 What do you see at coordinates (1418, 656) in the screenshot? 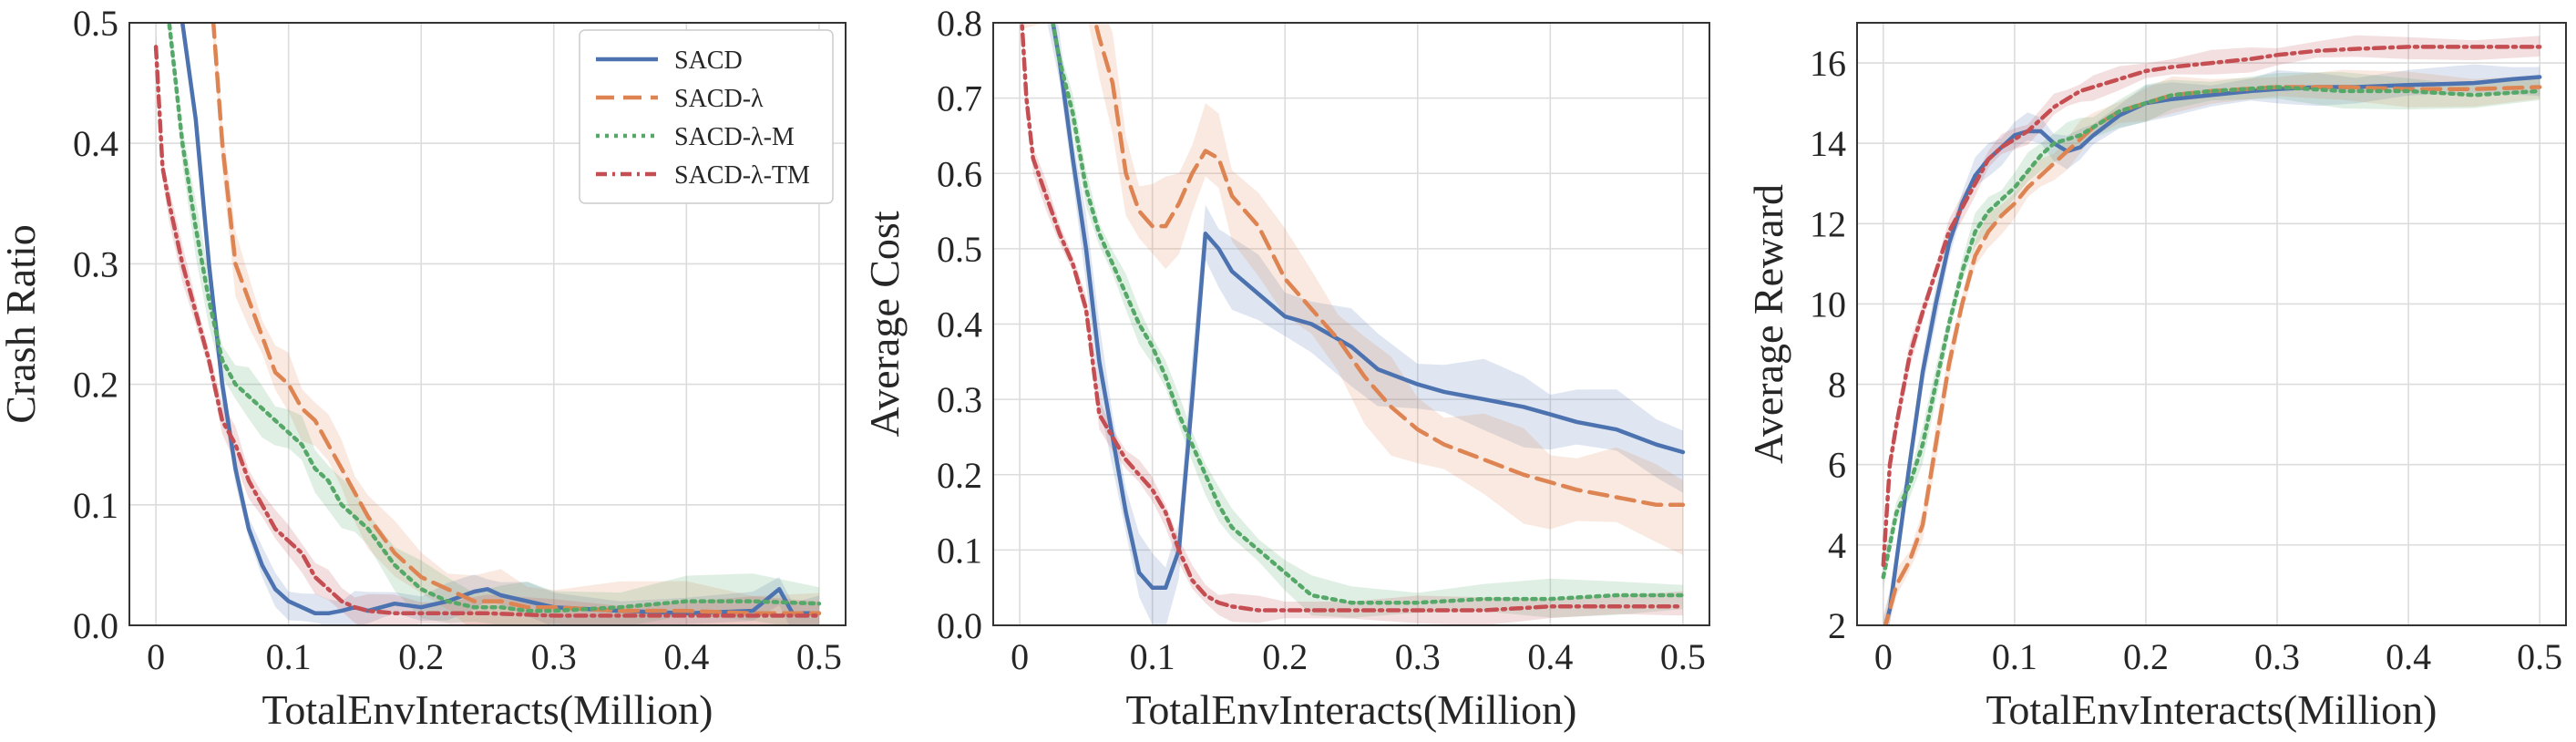
I see `average-cost-x-tick-label: 0.3` at bounding box center [1418, 656].